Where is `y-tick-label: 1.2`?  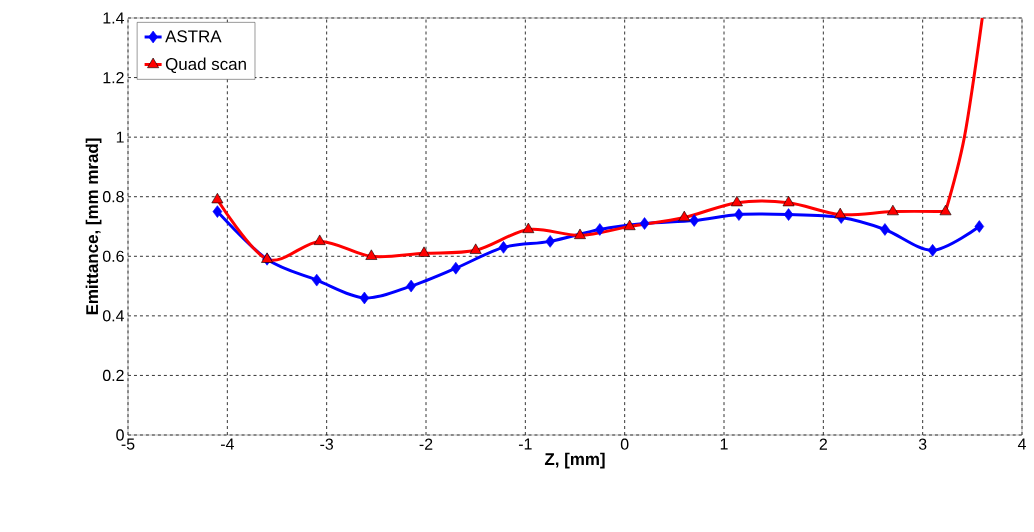 y-tick-label: 1.2 is located at coordinates (113, 78).